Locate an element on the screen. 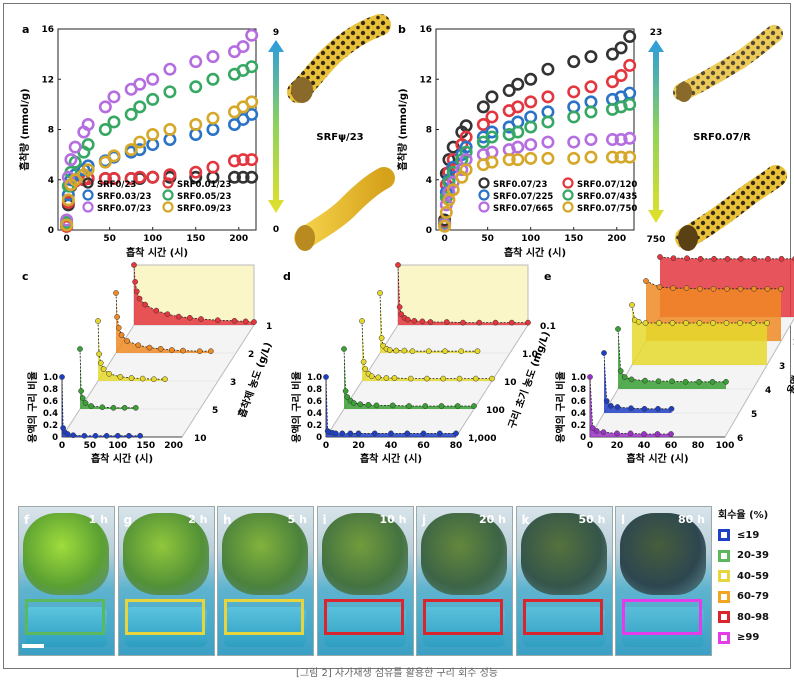 Image resolution: width=794 pixels, height=680 pixels. depth-tick-label: 10 is located at coordinates (510, 383).